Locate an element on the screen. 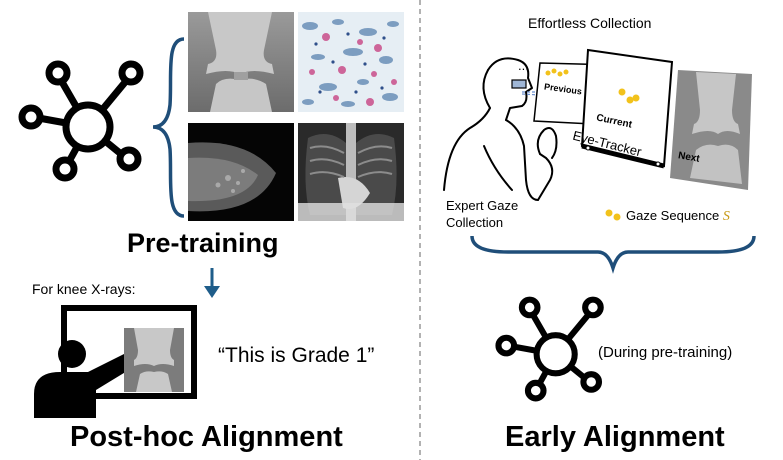  gaze-sequence-dots is located at coordinates (613, 215).